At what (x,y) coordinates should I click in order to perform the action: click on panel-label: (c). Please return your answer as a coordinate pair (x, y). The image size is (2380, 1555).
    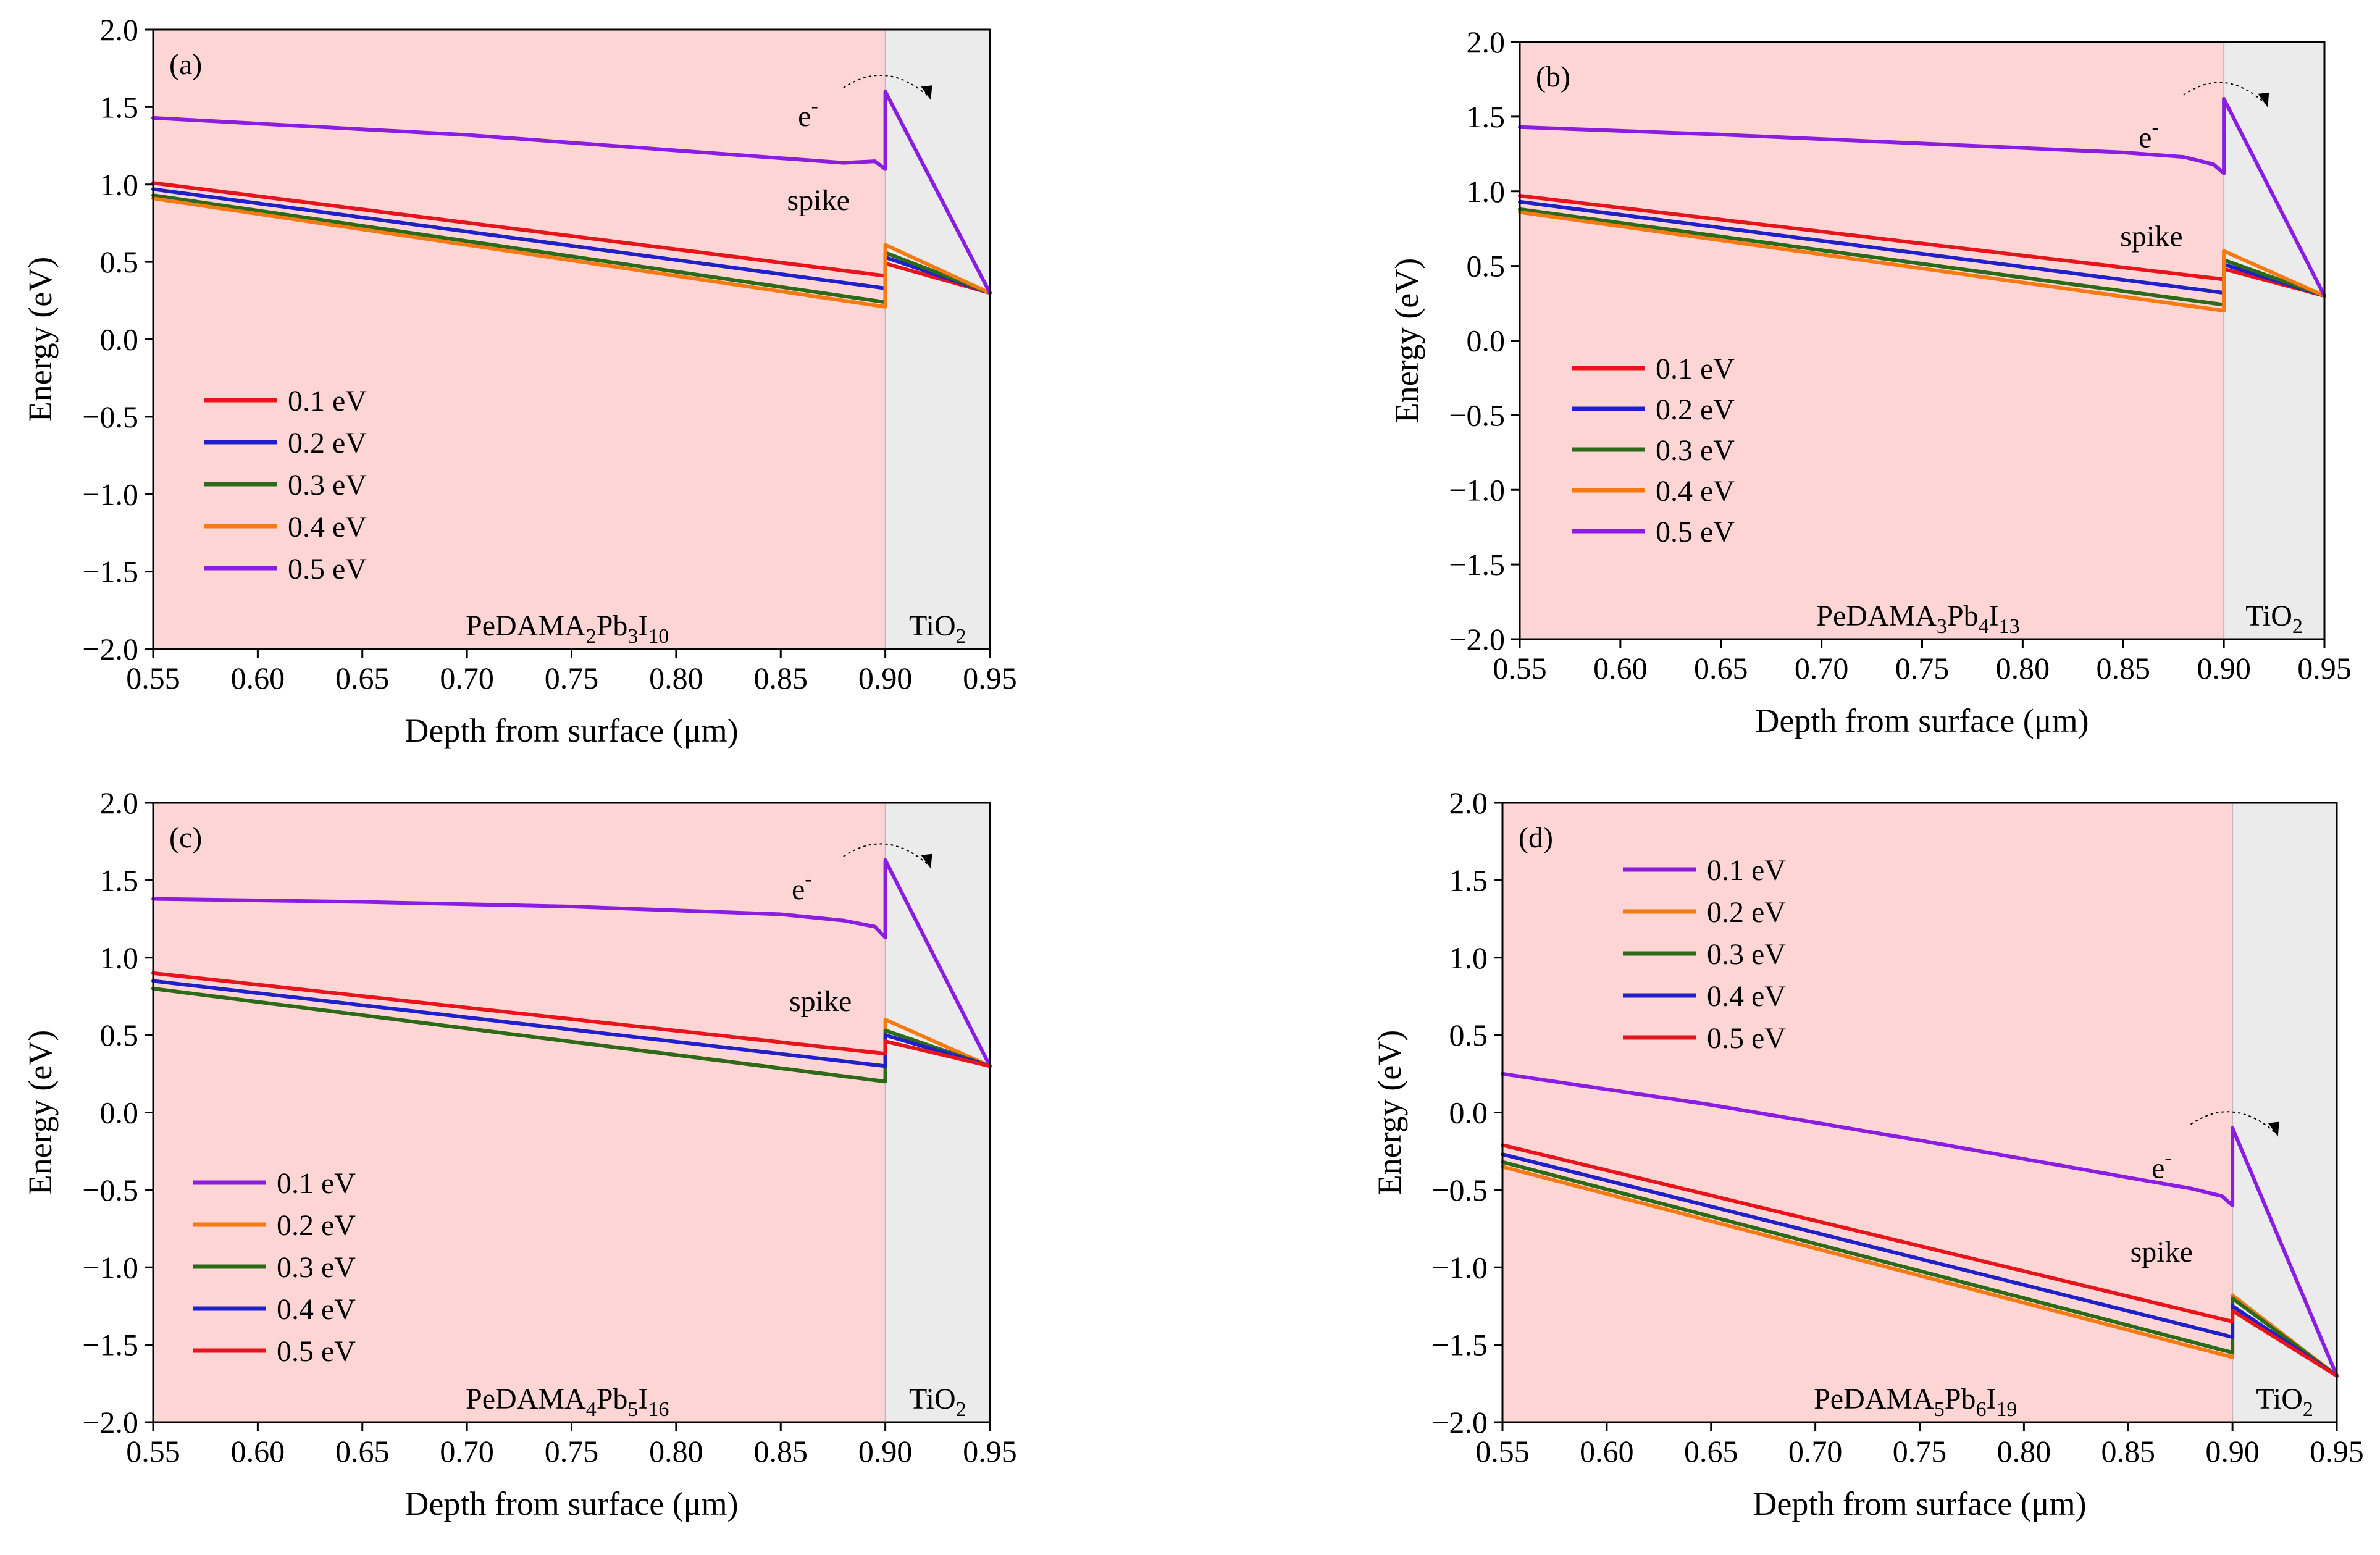
    Looking at the image, I should click on (185, 837).